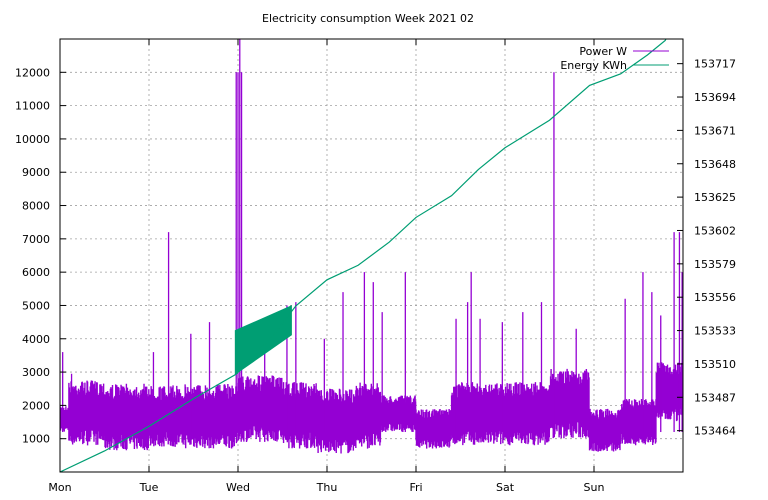  Describe the element at coordinates (715, 230) in the screenshot. I see `y-right-tick-label: 153602` at that location.